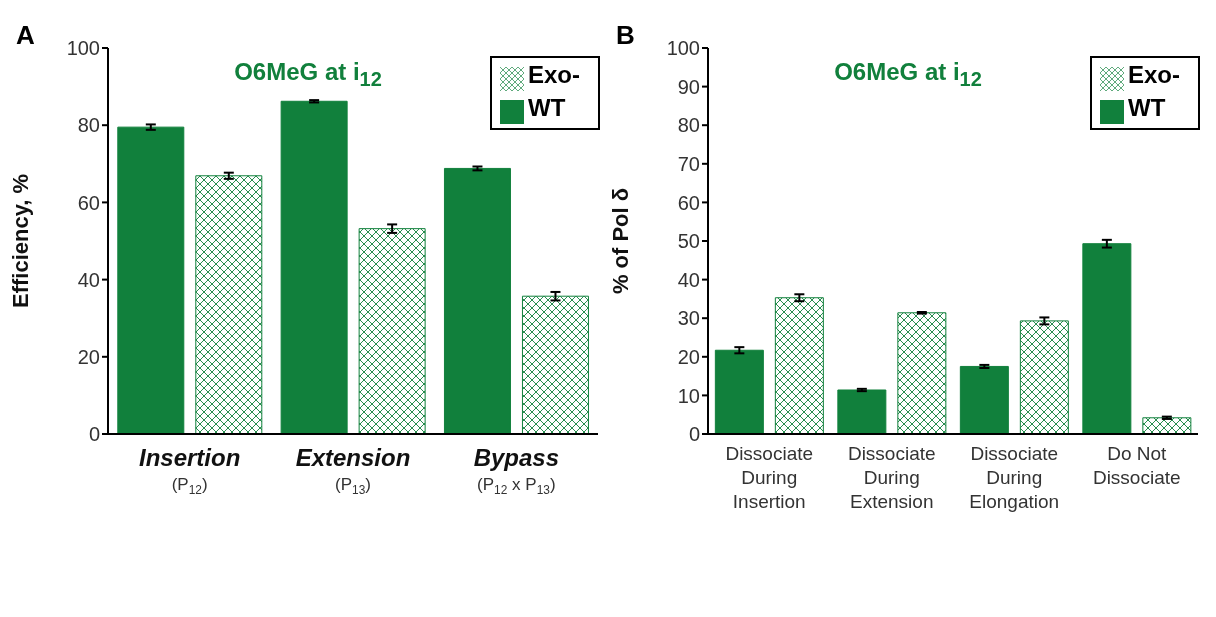 This screenshot has width=1216, height=617. I want to click on y-tick-label: 90, so click(688, 86).